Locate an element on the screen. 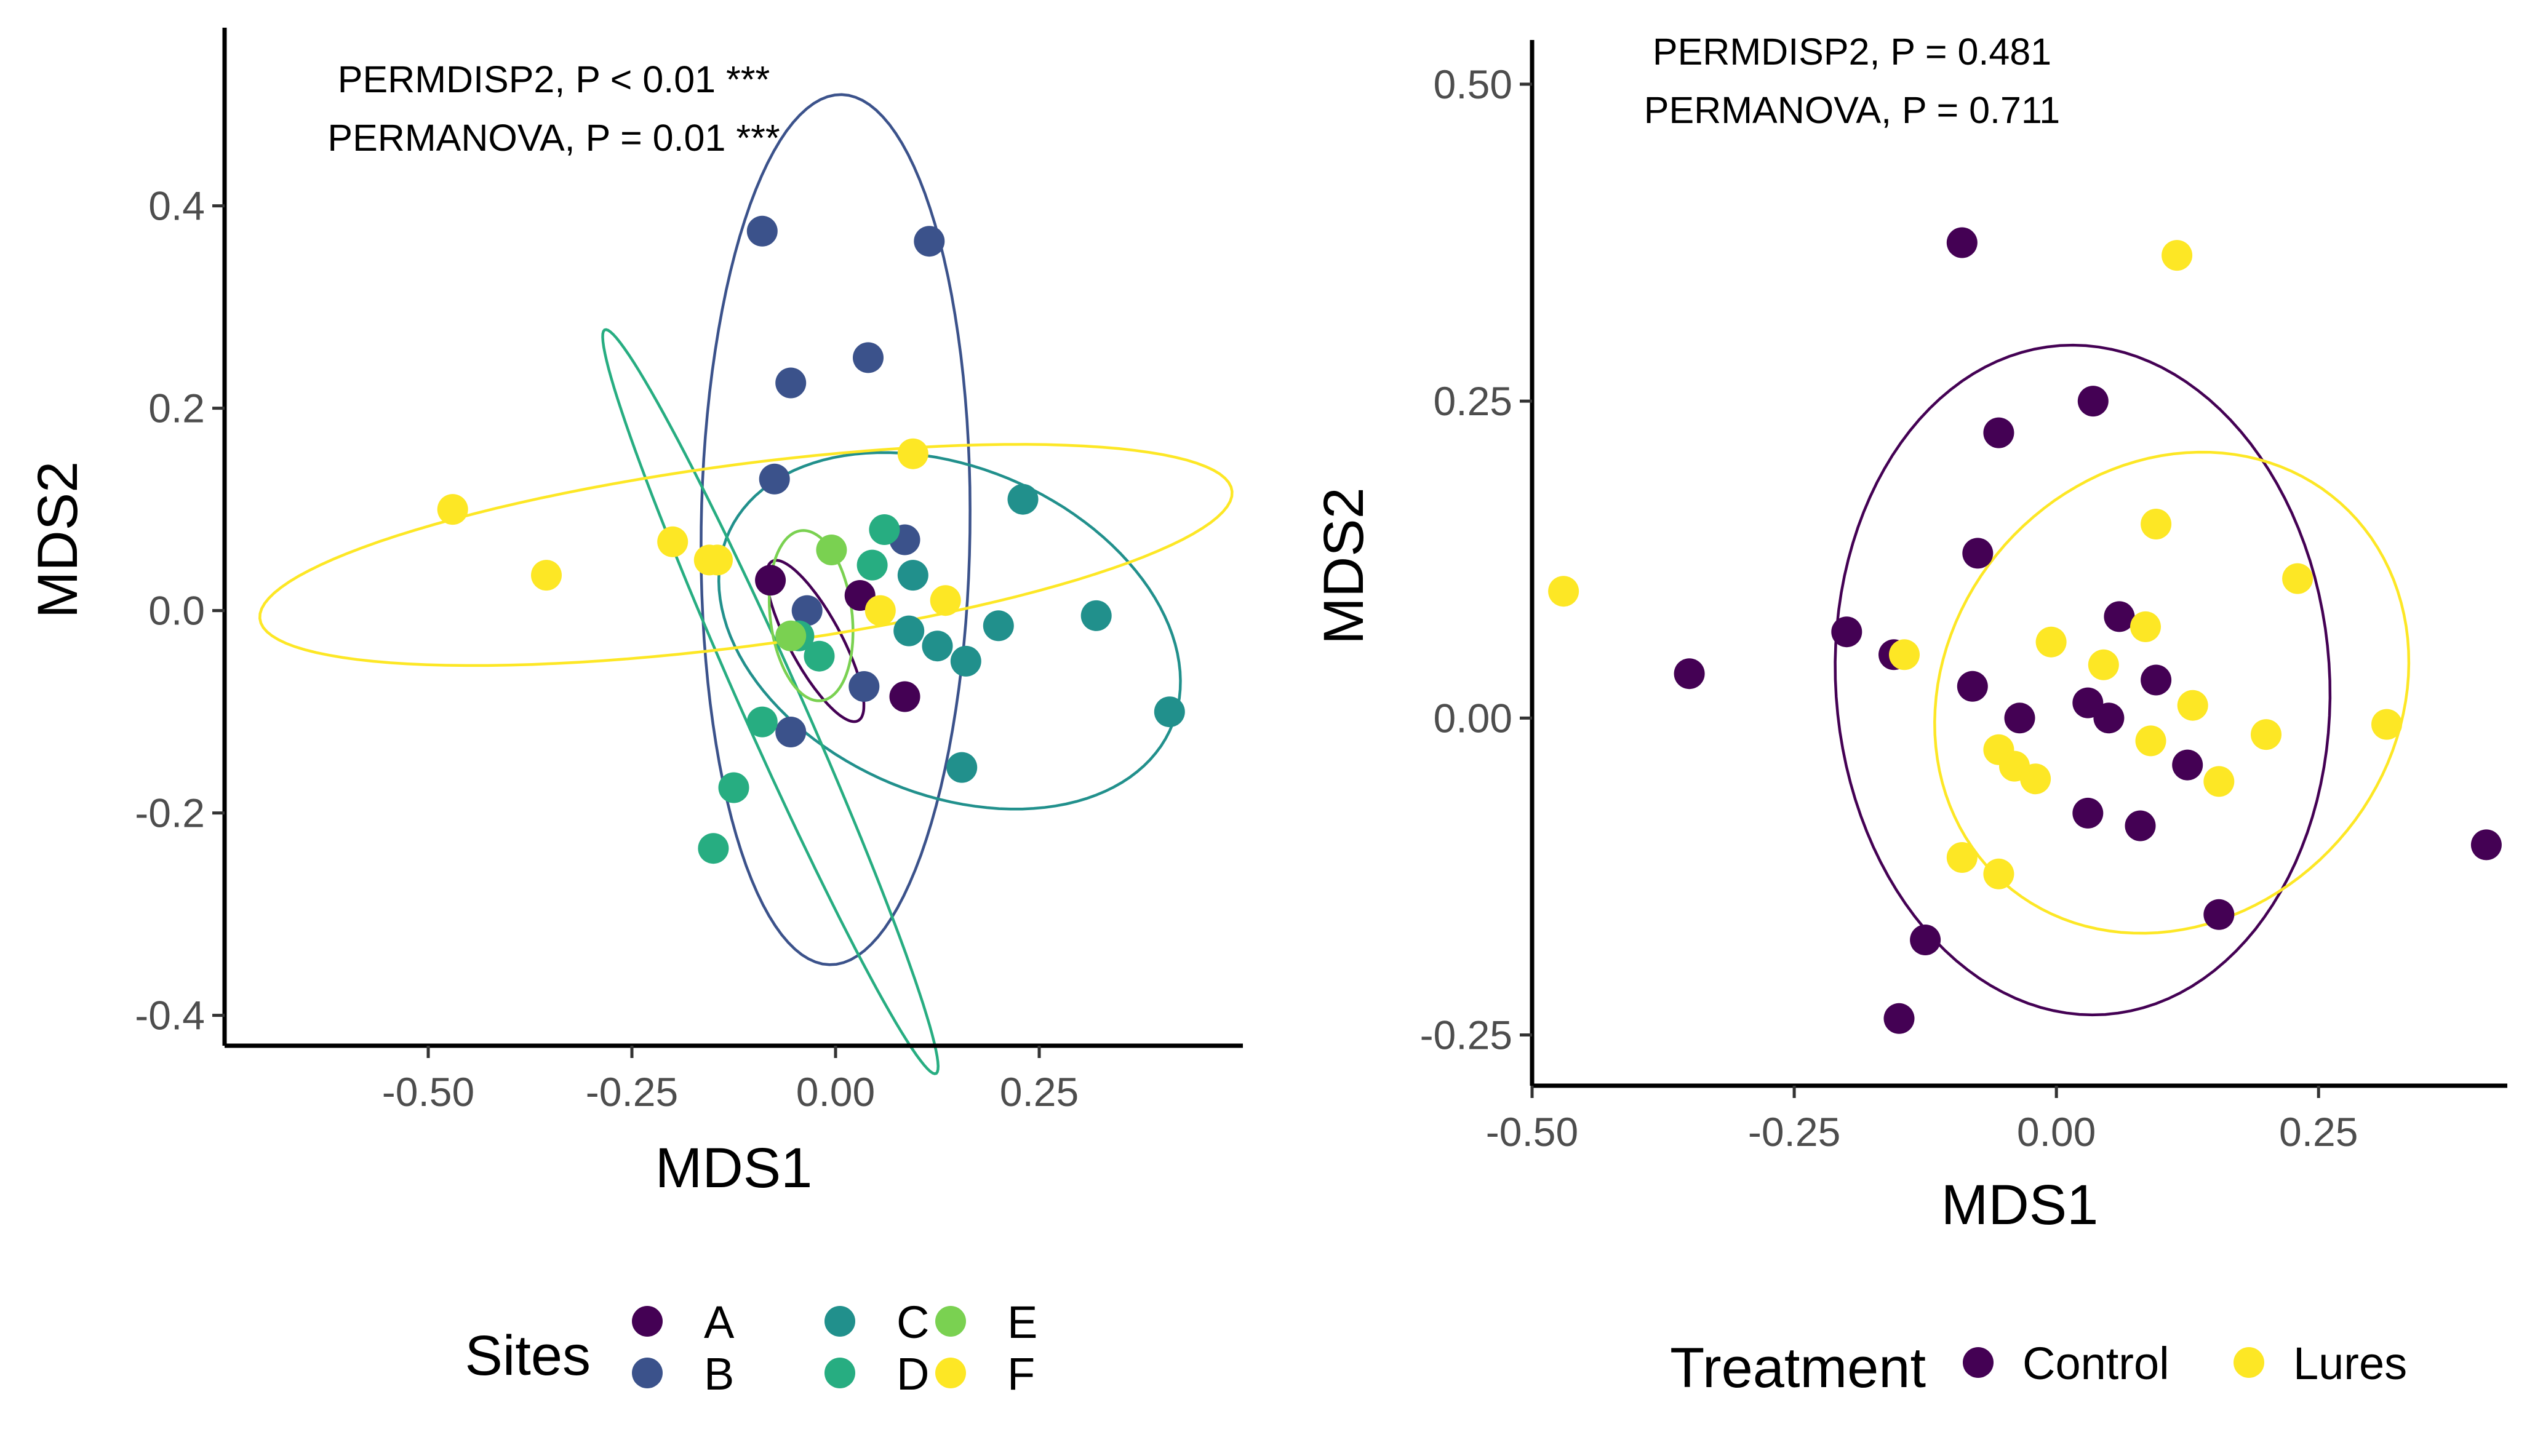  y-tick-label: 0.2 is located at coordinates (176, 409).